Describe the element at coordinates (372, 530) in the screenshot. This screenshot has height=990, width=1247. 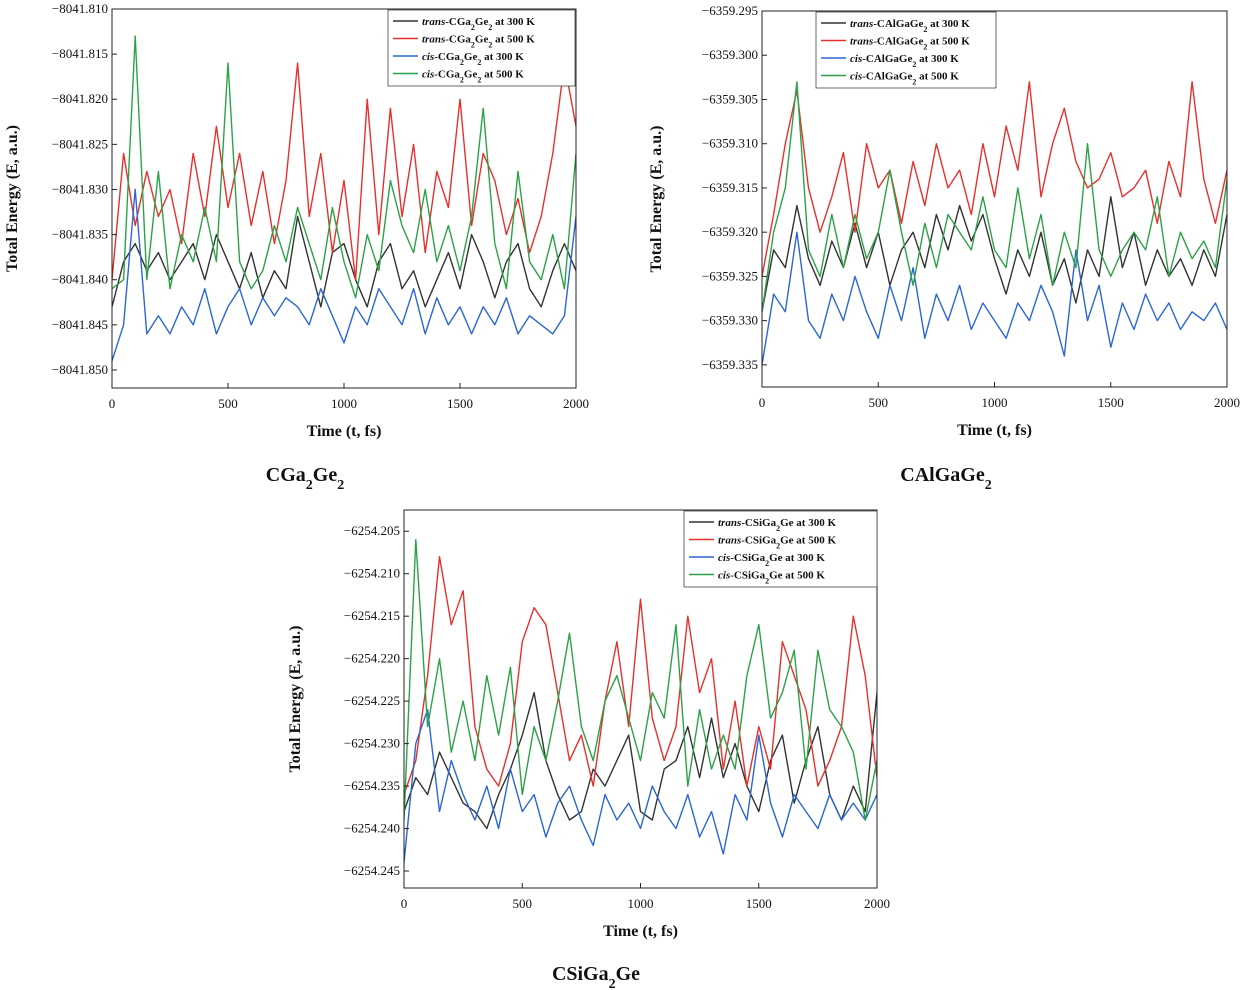
I see `y-tick-label: −6254.205` at that location.